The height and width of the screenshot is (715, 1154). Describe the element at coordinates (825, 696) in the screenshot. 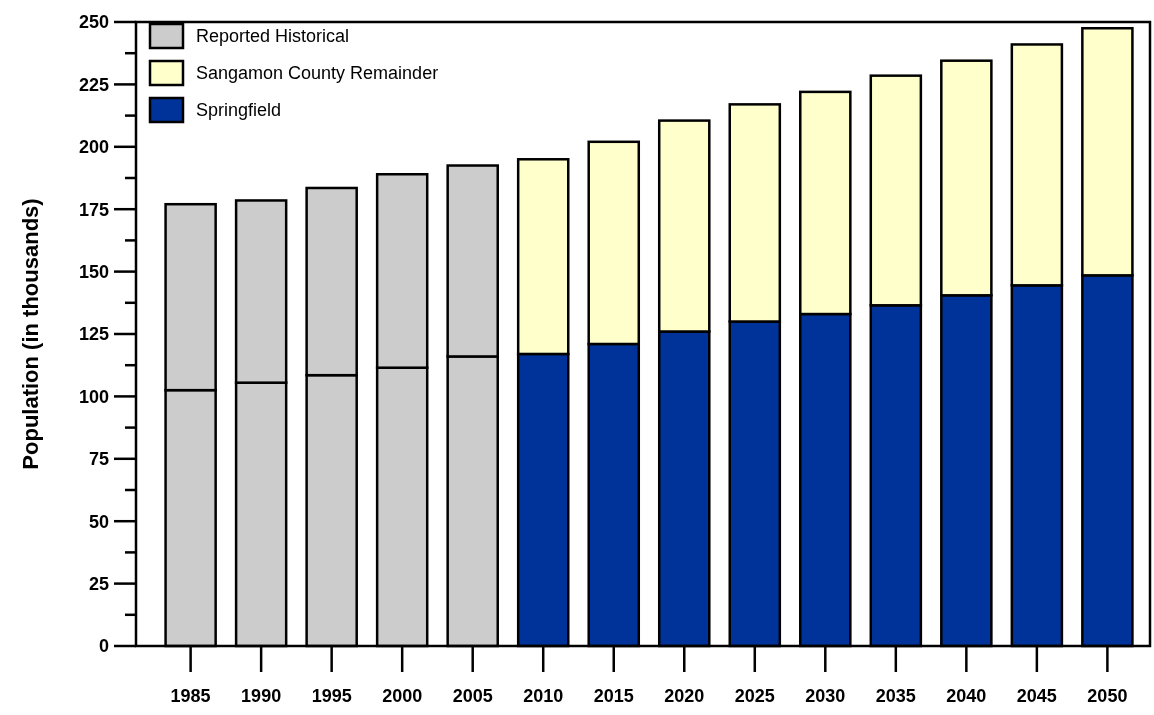

I see `x-tick-label: 2030` at that location.